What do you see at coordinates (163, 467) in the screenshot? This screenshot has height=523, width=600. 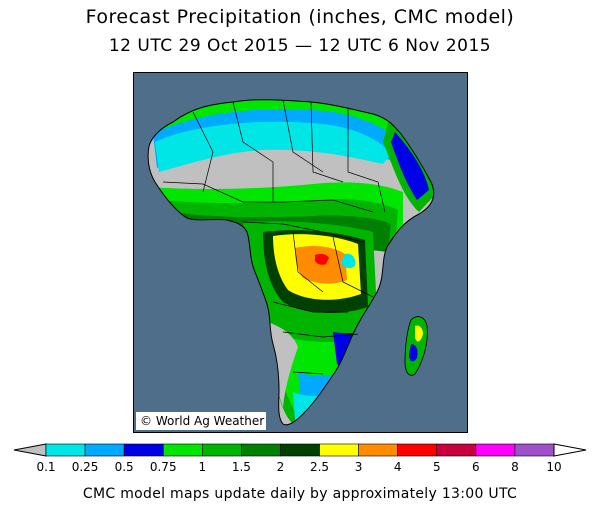 I see `legend-label: 0.75` at bounding box center [163, 467].